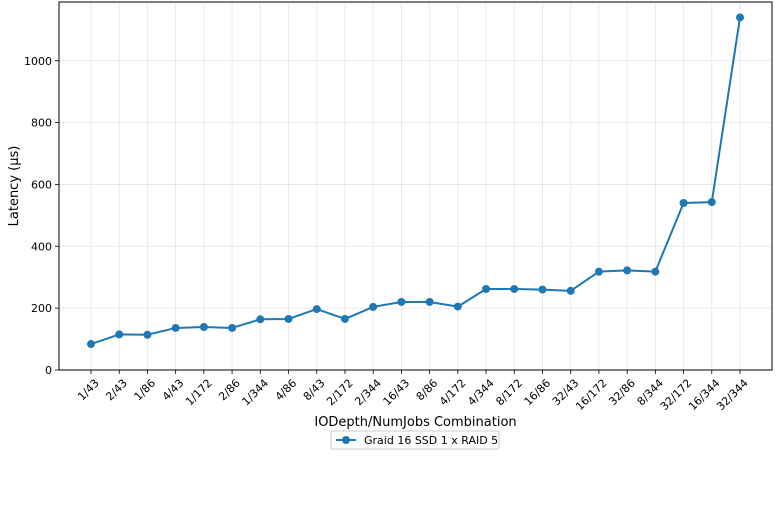  I want to click on x-tick-label: 2/172, so click(340, 393).